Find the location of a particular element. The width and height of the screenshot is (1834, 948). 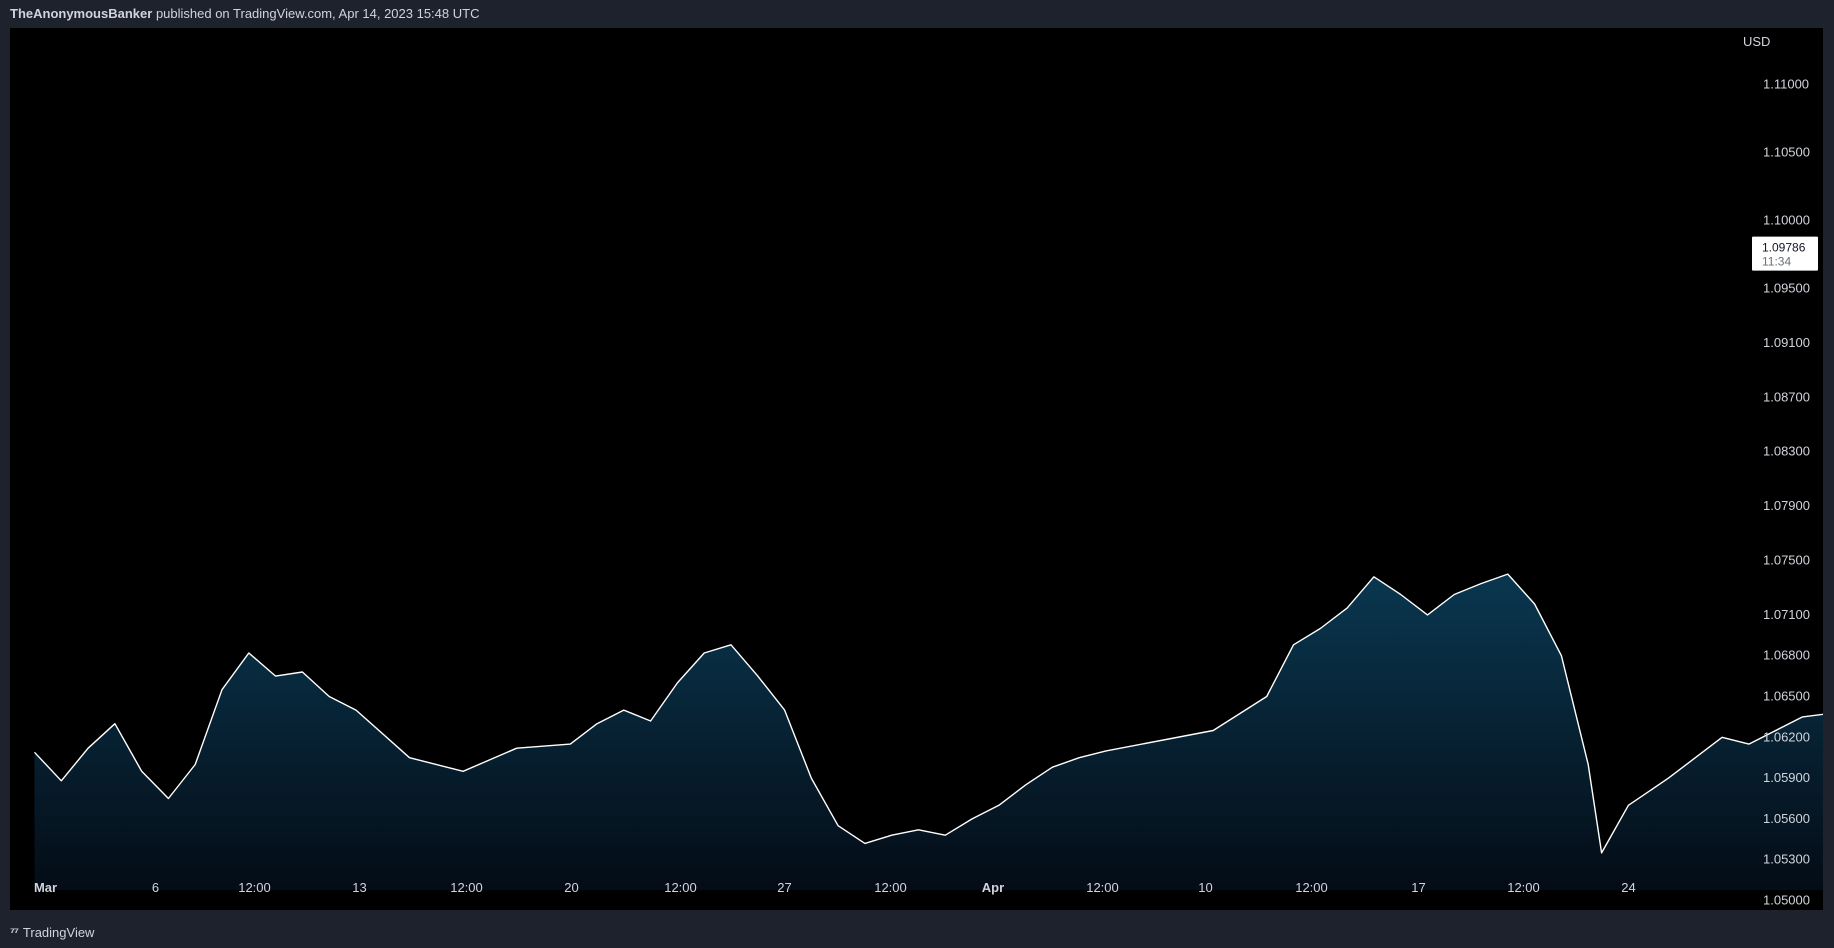

y-tick-label: 1.05900 is located at coordinates (1786, 777).